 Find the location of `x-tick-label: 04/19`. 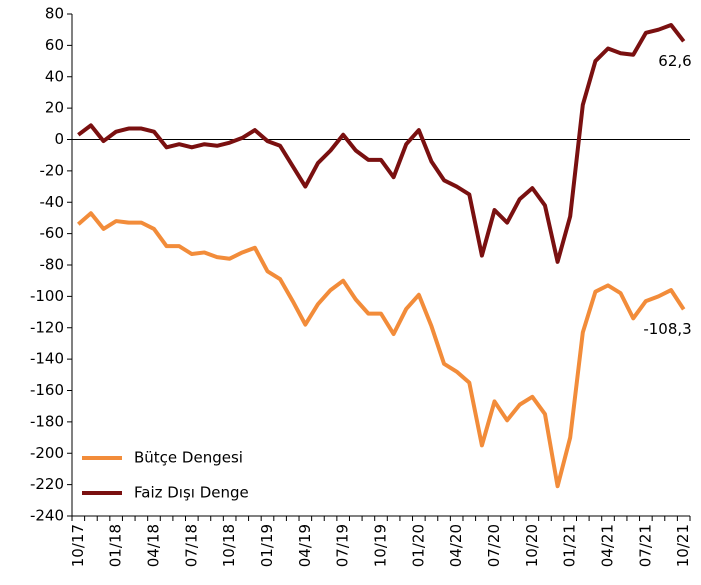

x-tick-label: 04/19 is located at coordinates (305, 545).